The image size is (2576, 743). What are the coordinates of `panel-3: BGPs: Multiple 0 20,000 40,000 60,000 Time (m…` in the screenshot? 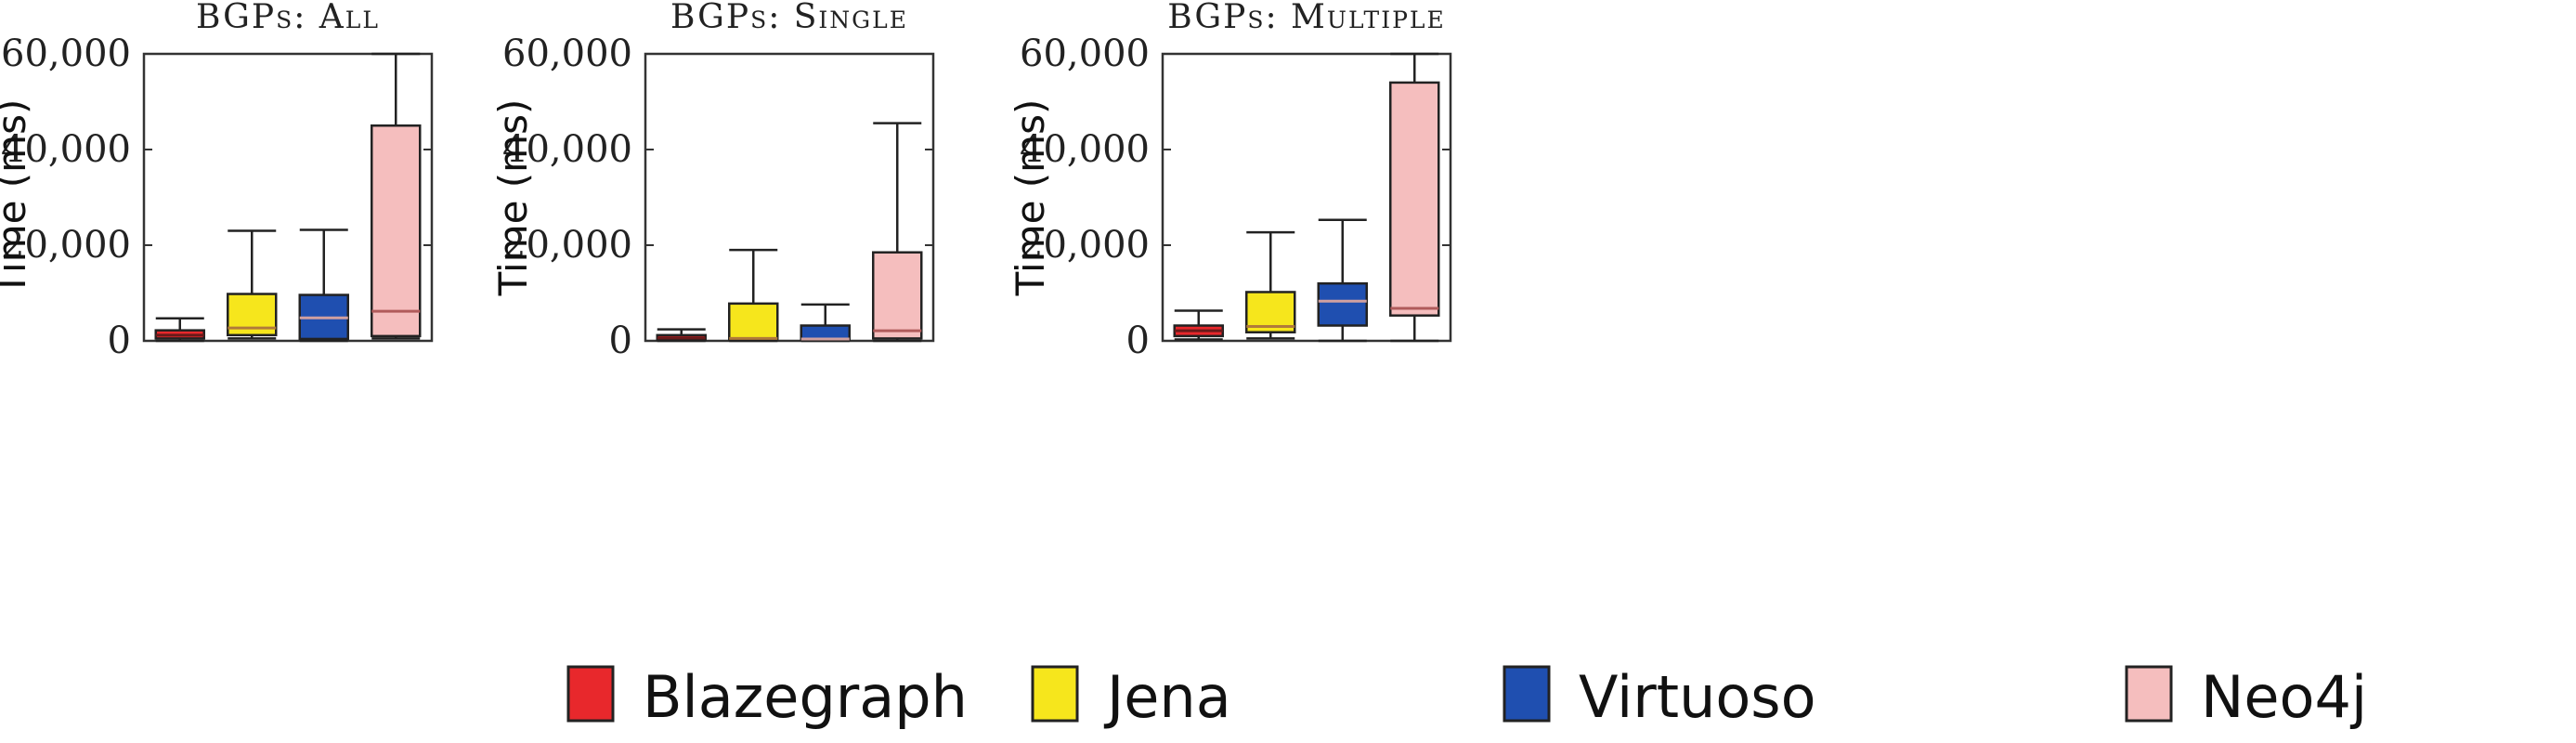 It's located at (1230, 181).